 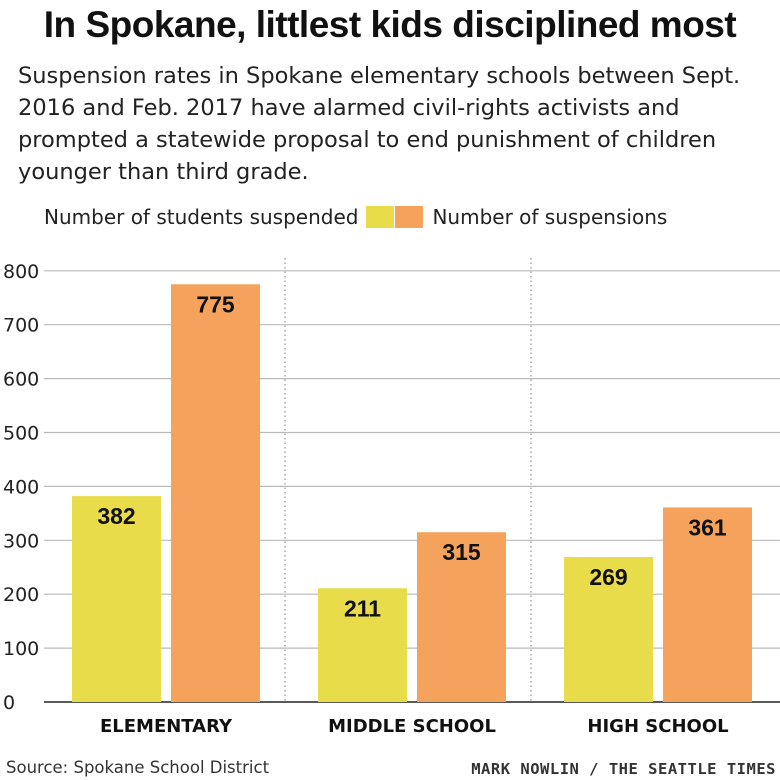 I want to click on y-tick-label: 300, so click(x=21, y=541).